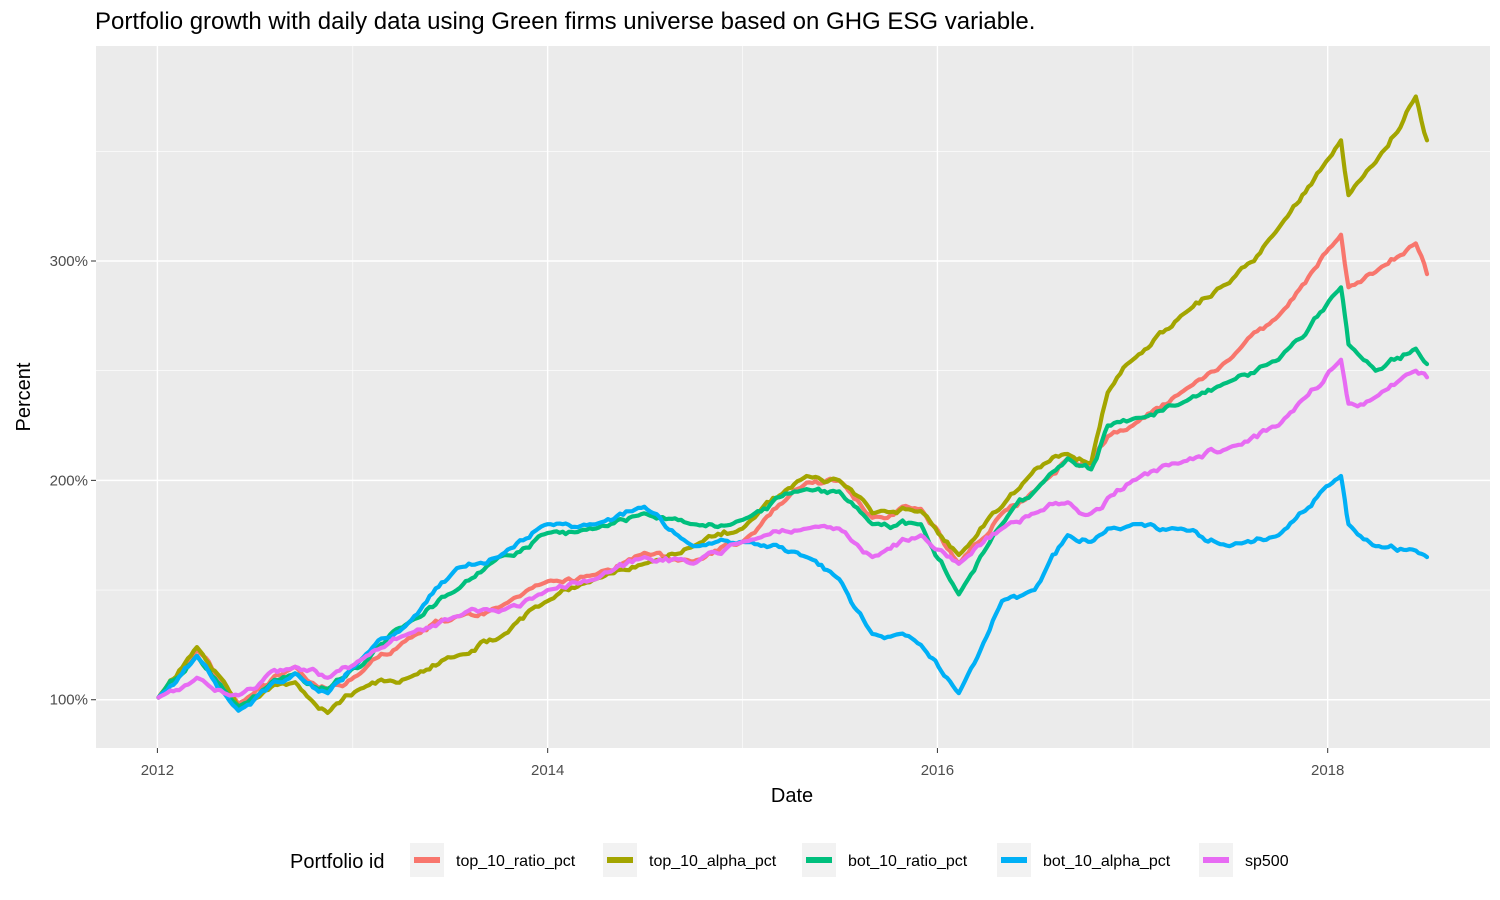 This screenshot has height=900, width=1500. What do you see at coordinates (69, 480) in the screenshot?
I see `y-tick-label: 200%` at bounding box center [69, 480].